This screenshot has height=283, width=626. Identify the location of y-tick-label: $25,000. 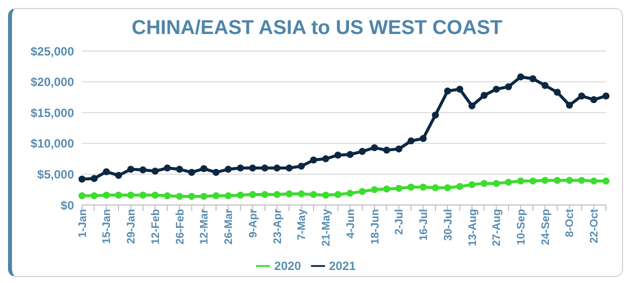
(52, 51).